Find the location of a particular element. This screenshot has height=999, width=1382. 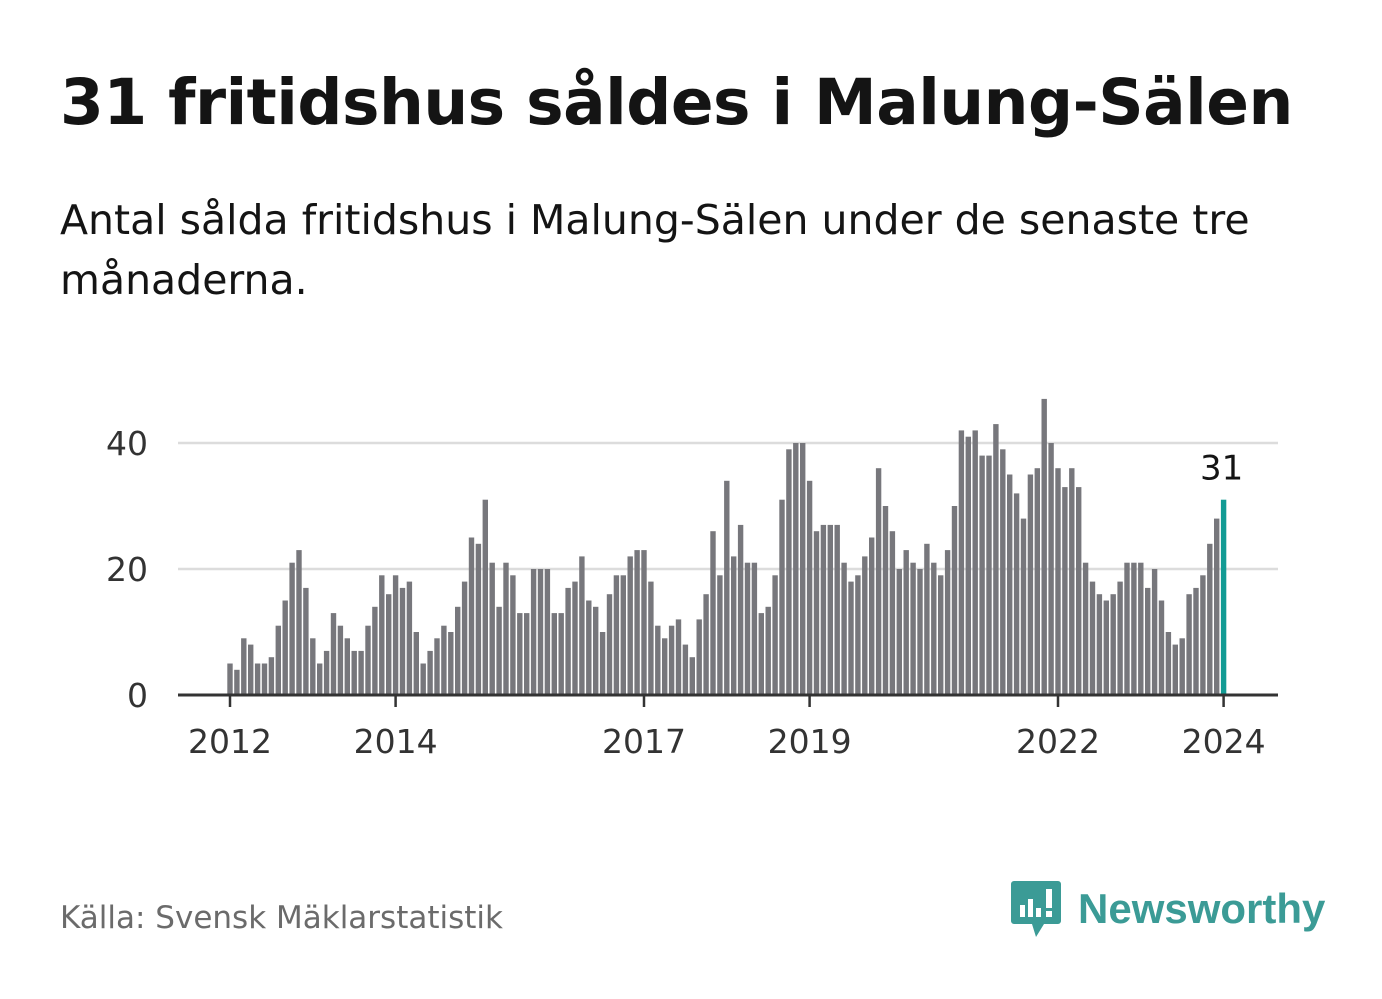

newsworthy-logo-text: Newsworthy is located at coordinates (1202, 908).